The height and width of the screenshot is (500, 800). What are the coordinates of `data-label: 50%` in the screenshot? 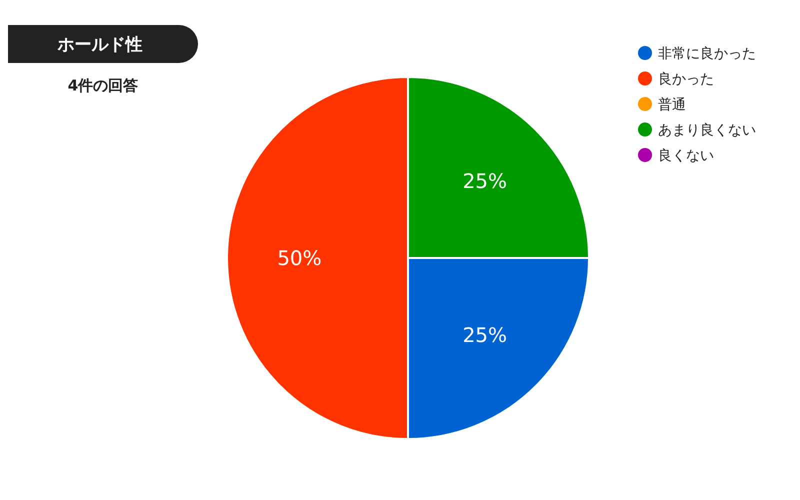 It's located at (299, 258).